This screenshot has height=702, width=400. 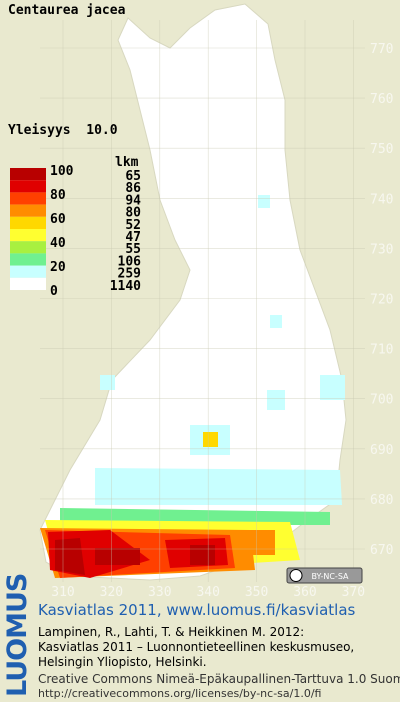 I want to click on grid-label: 350, so click(x=256, y=592).